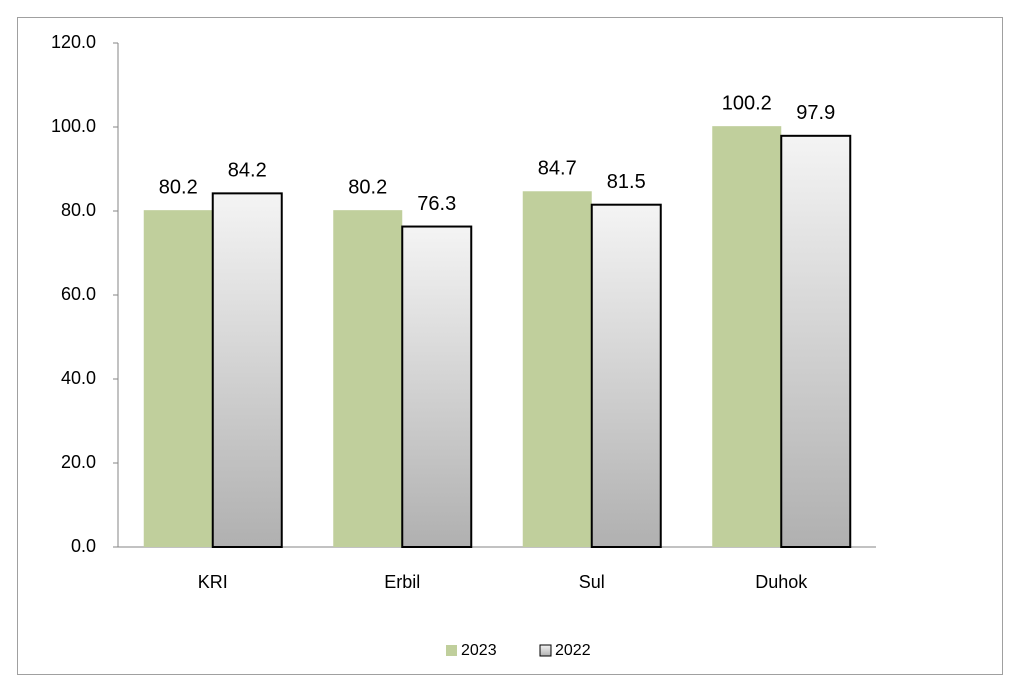 The width and height of the screenshot is (1016, 689). What do you see at coordinates (83, 546) in the screenshot?
I see `y-tick-label: 0.0` at bounding box center [83, 546].